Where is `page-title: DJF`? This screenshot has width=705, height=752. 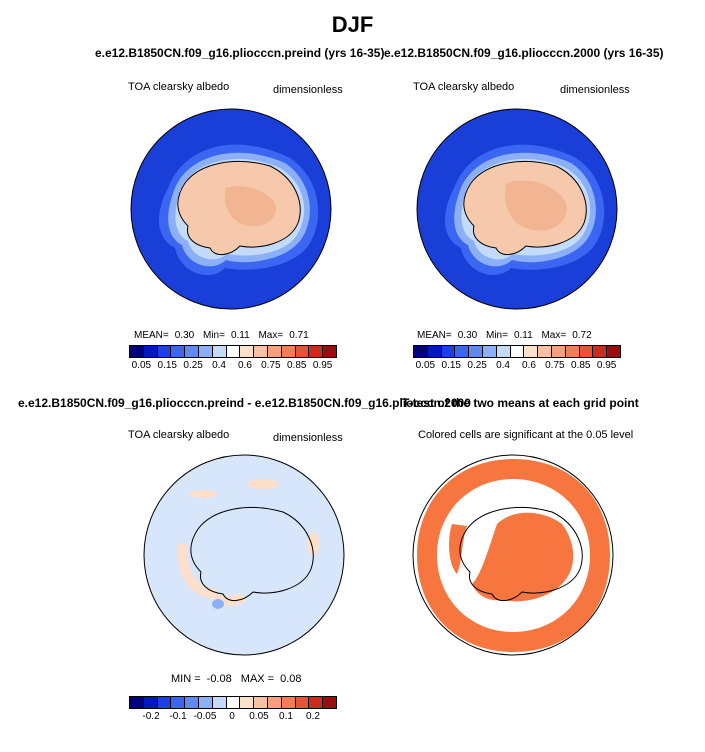 page-title: DJF is located at coordinates (352, 24).